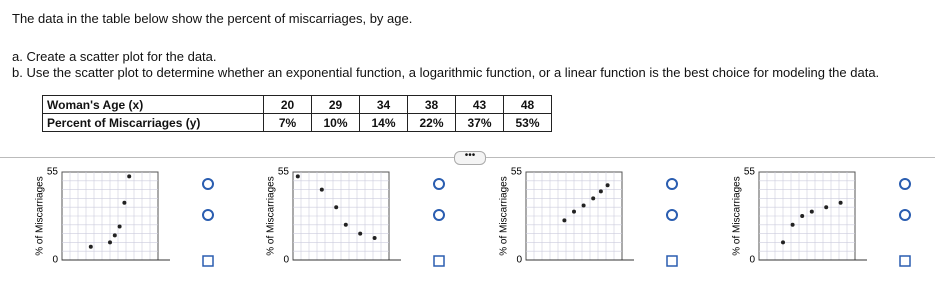 This screenshot has height=283, width=935. Describe the element at coordinates (114, 56) in the screenshot. I see `part-a: a. Create a scatter plot for the data.` at that location.